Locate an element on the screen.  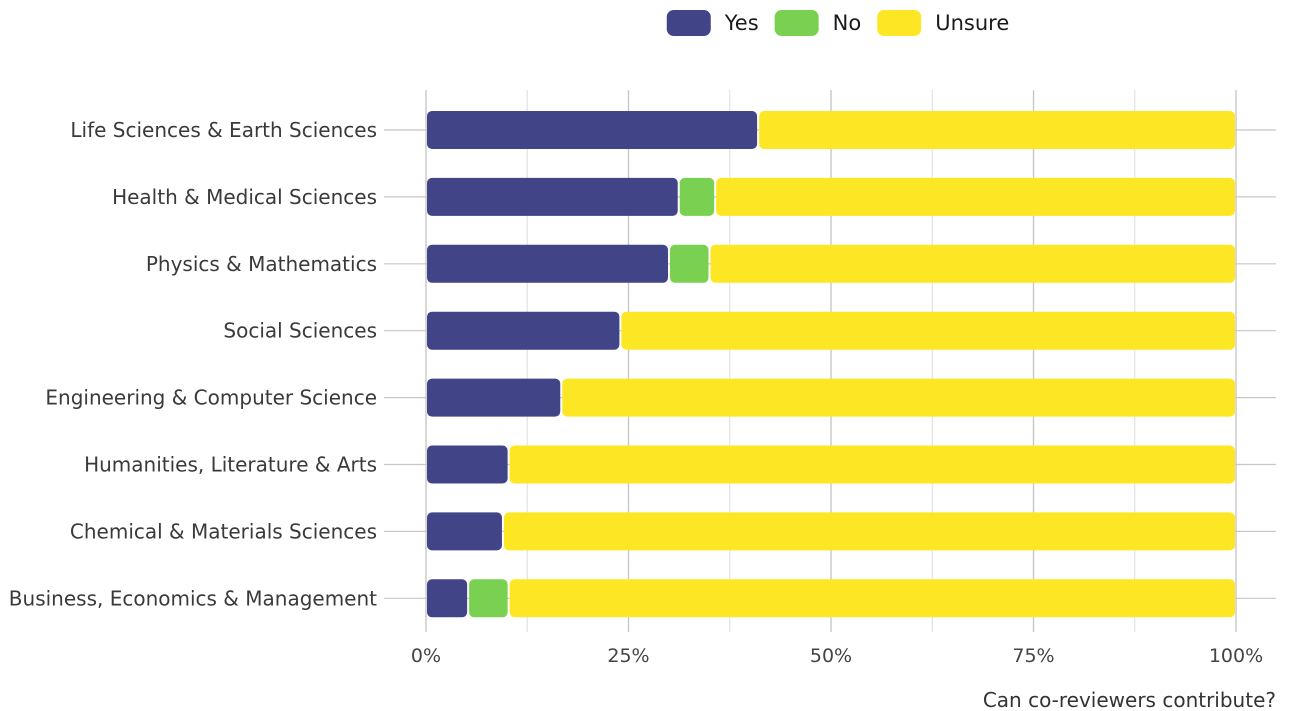
category-label: Physics & Mathematics is located at coordinates (261, 264).